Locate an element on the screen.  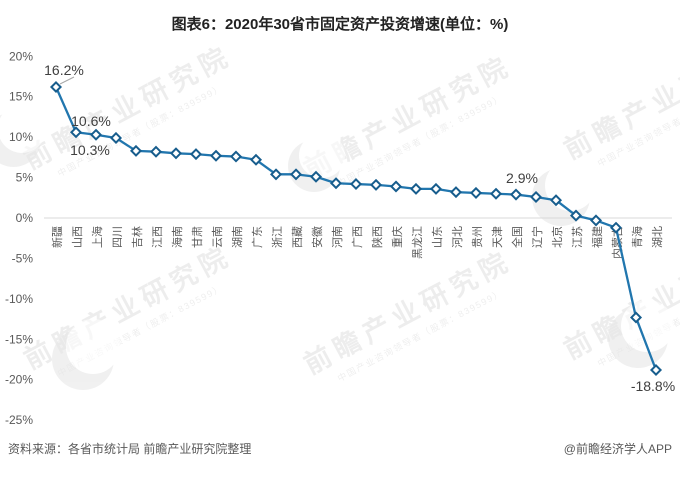
x-category-label: 浙江 is located at coordinates (277, 237).